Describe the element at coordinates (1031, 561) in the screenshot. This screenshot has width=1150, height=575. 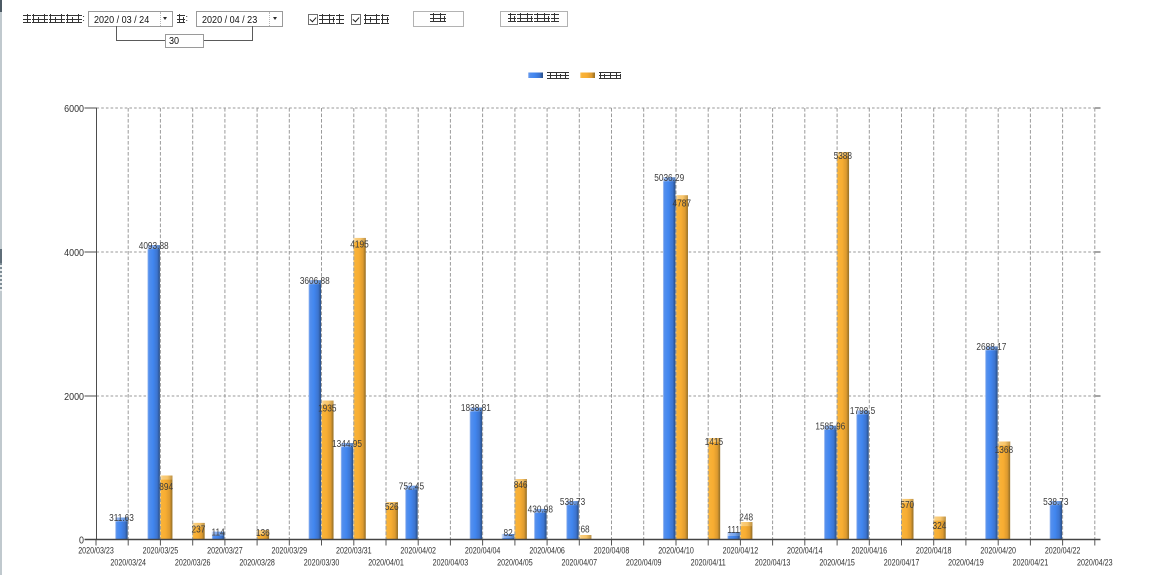
I see `svg-text: 2020/04/21` at that location.